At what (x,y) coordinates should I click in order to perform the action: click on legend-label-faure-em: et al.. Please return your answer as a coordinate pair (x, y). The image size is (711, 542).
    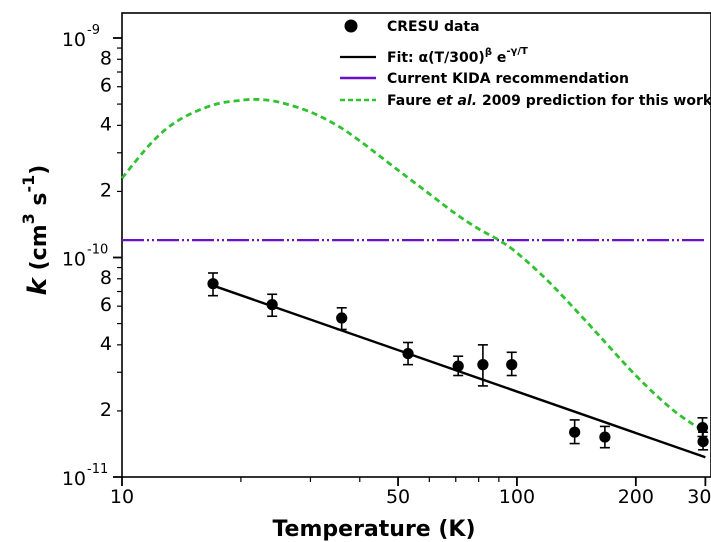
    Looking at the image, I should click on (456, 101).